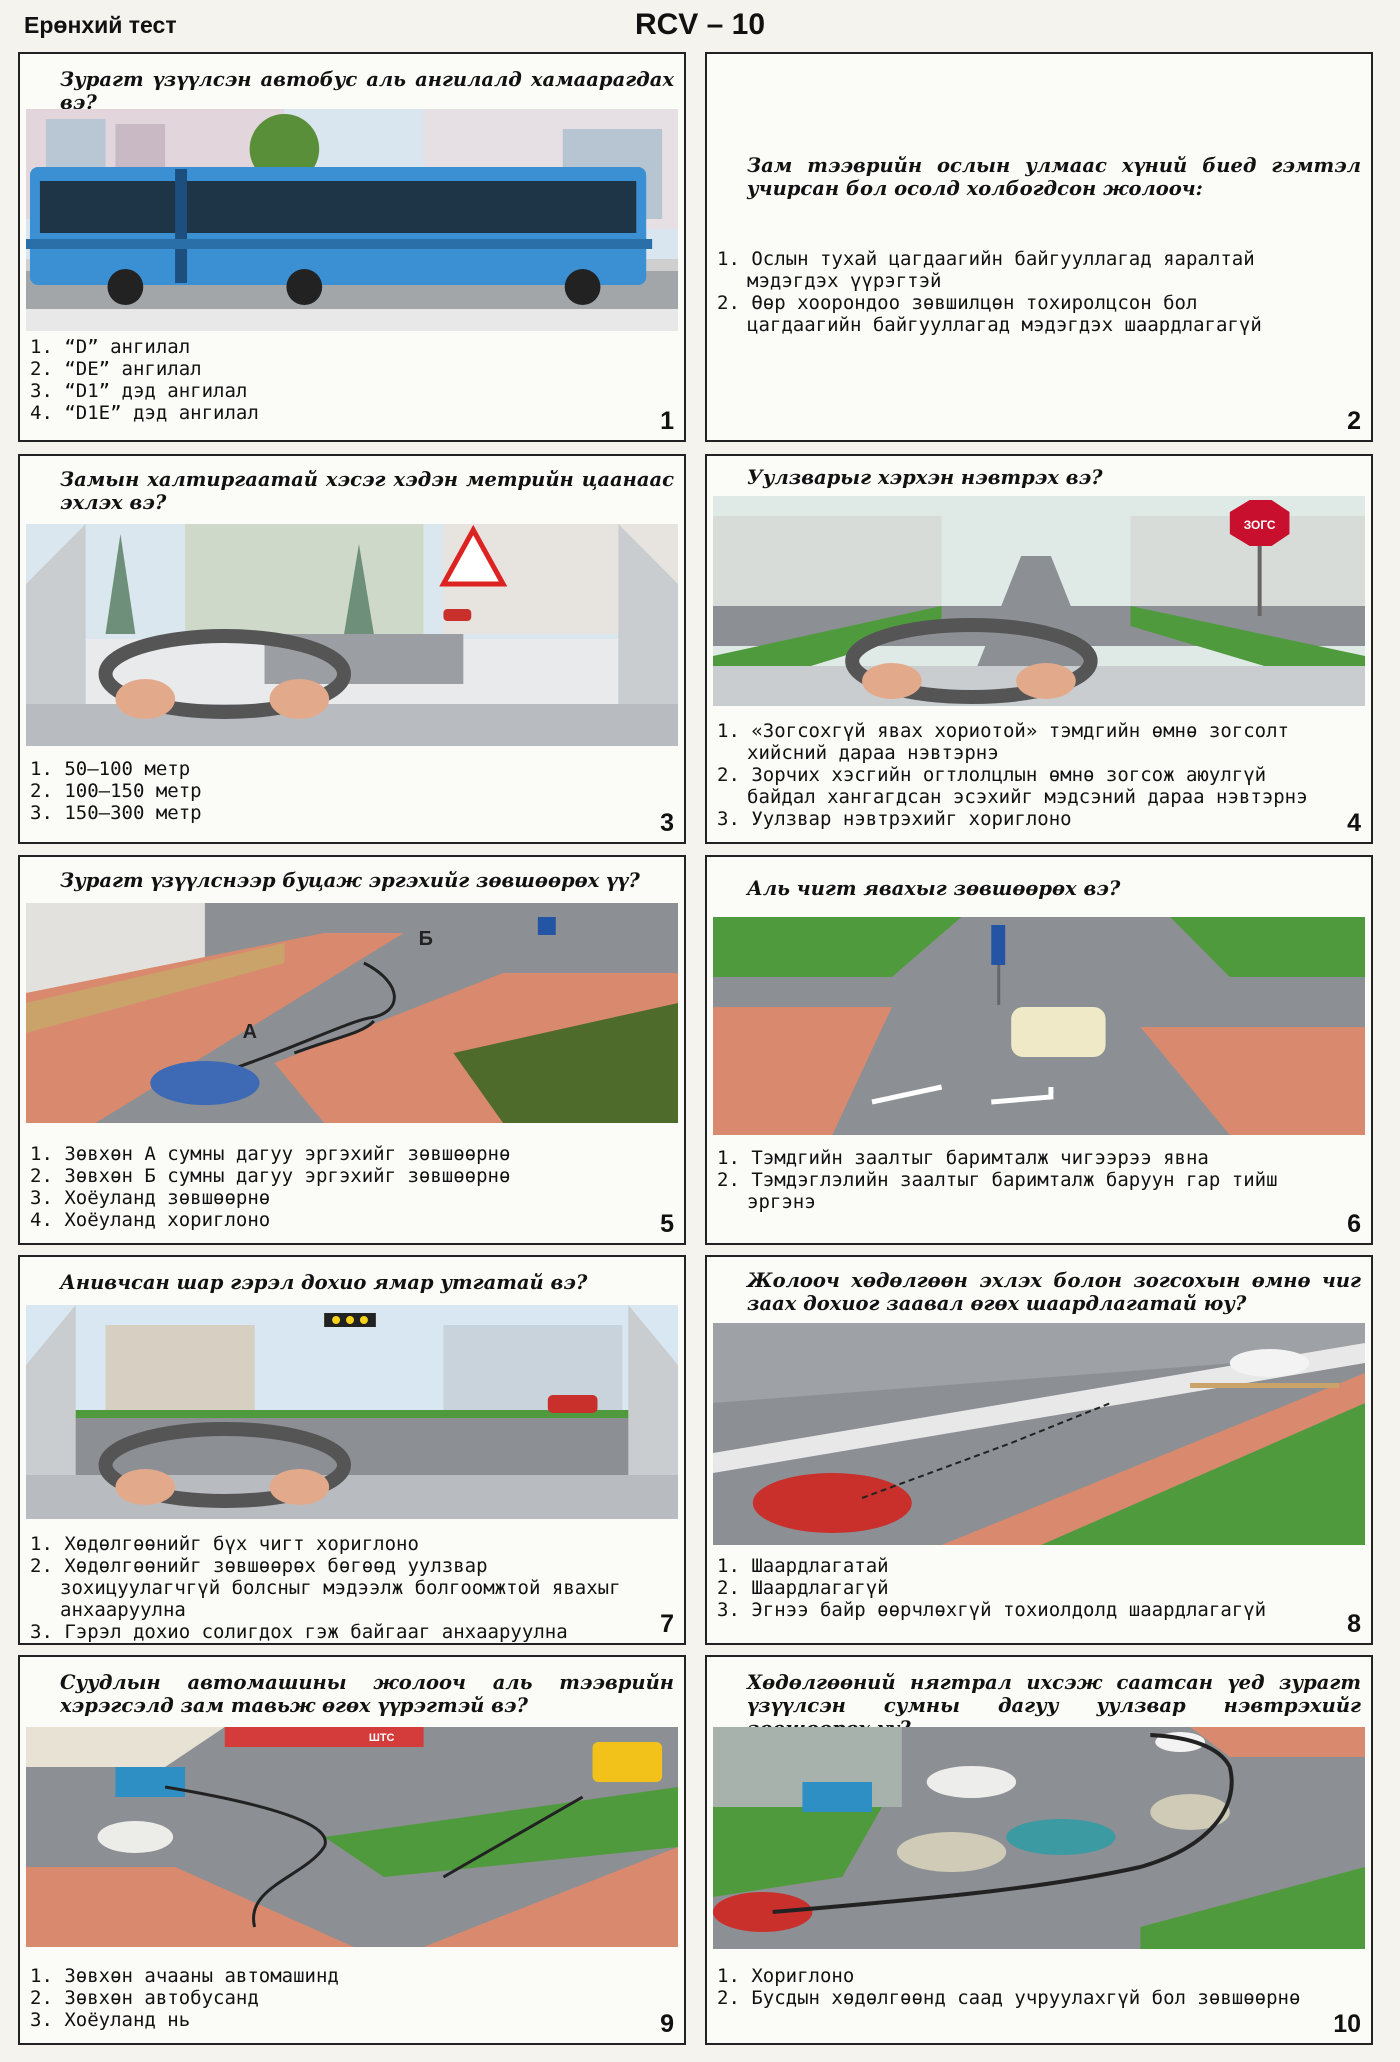  Describe the element at coordinates (1354, 421) in the screenshot. I see `question-number: 2` at that location.